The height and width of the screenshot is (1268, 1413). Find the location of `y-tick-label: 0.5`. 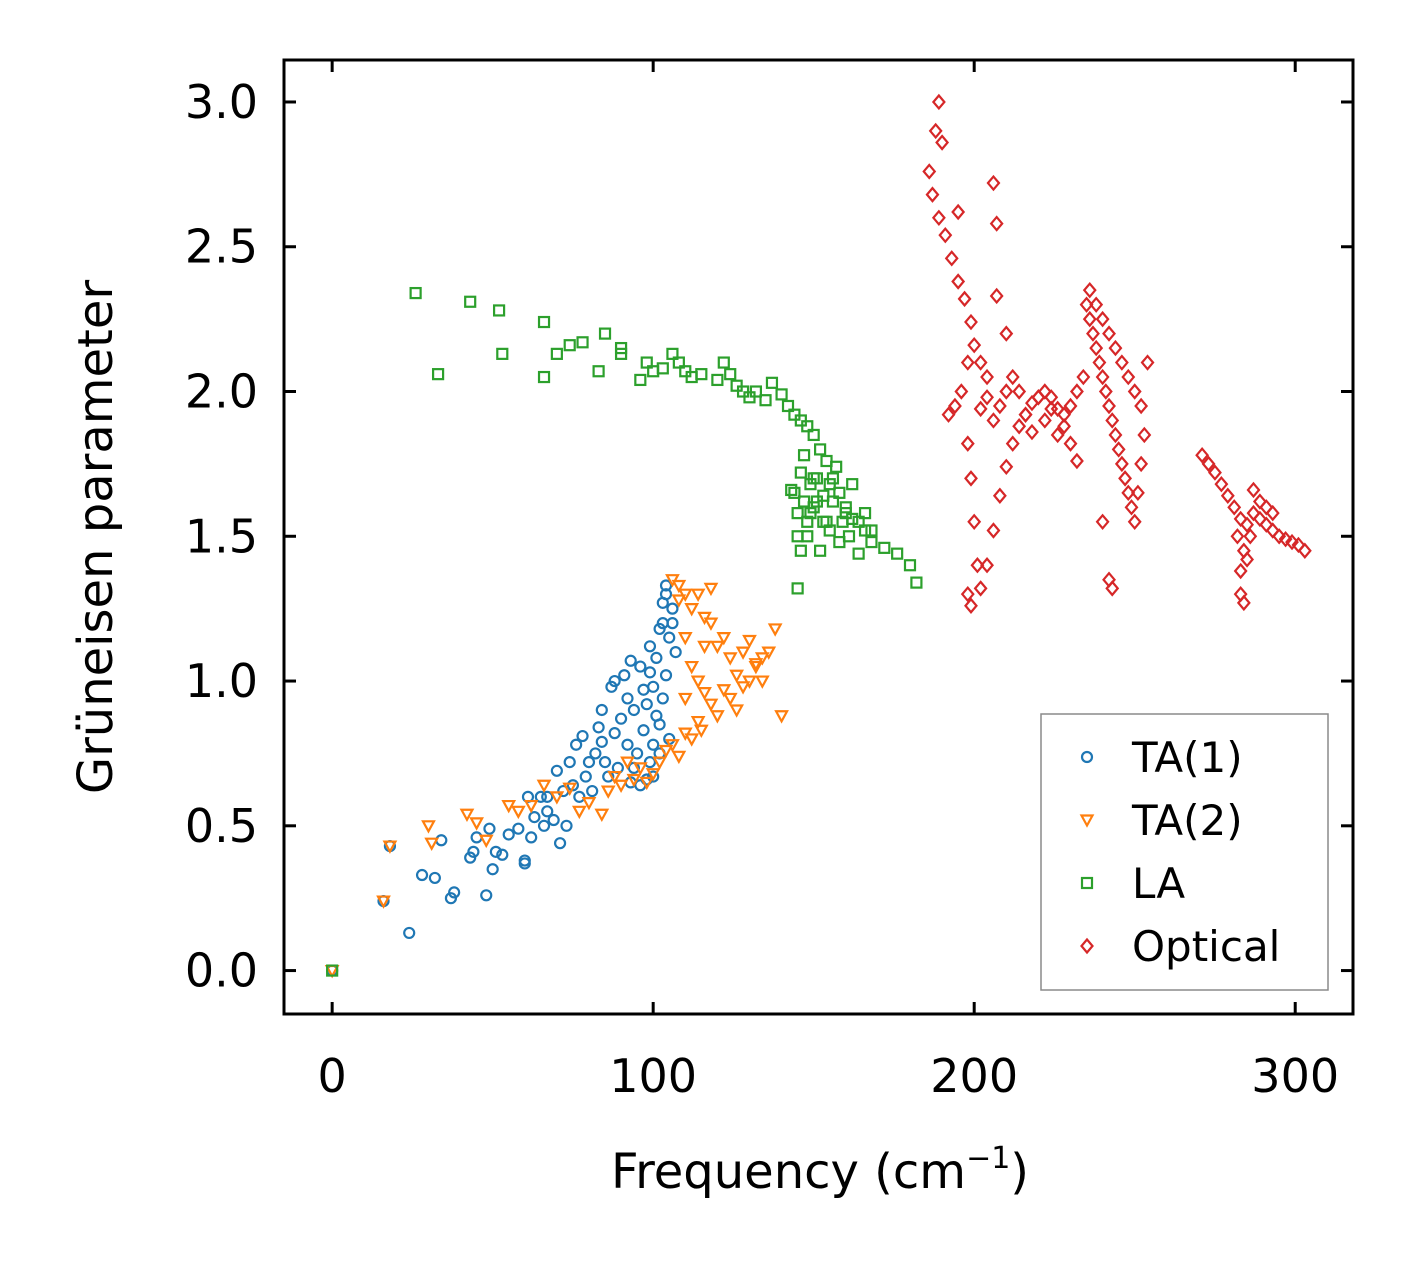

y-tick-label: 0.5 is located at coordinates (221, 826).